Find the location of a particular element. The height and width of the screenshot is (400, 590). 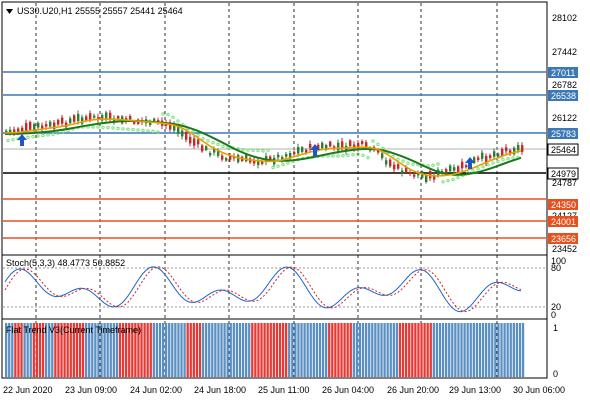

stoch-tick: 100 is located at coordinates (558, 261).